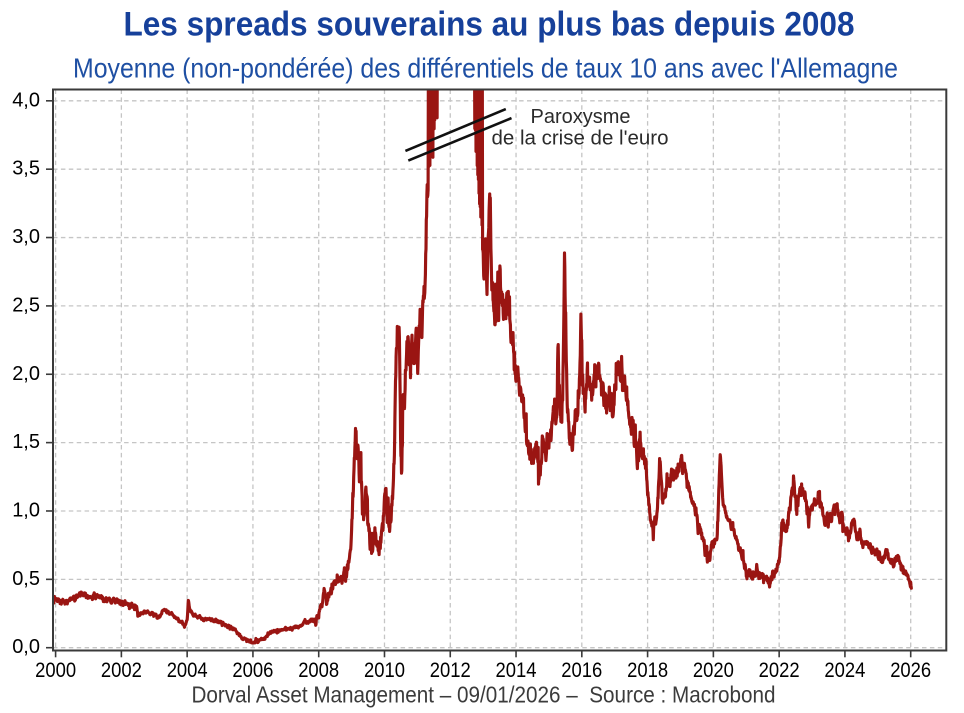 The height and width of the screenshot is (713, 964). What do you see at coordinates (516, 670) in the screenshot?
I see `svg-text: 2014` at bounding box center [516, 670].